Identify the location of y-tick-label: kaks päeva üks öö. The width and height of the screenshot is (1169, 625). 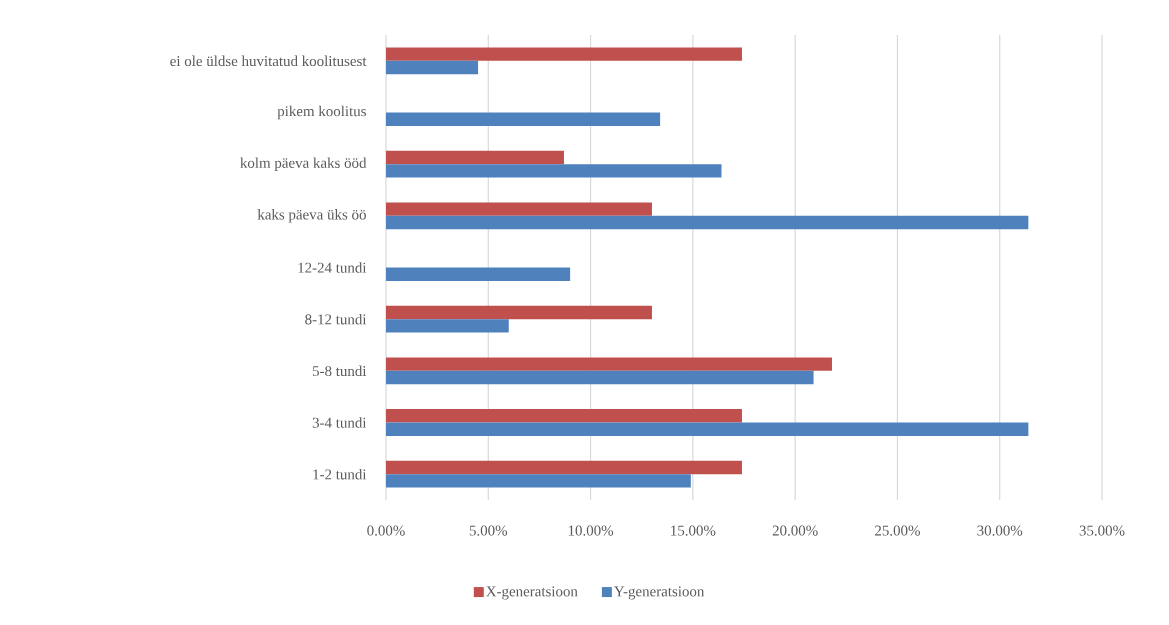
(311, 216).